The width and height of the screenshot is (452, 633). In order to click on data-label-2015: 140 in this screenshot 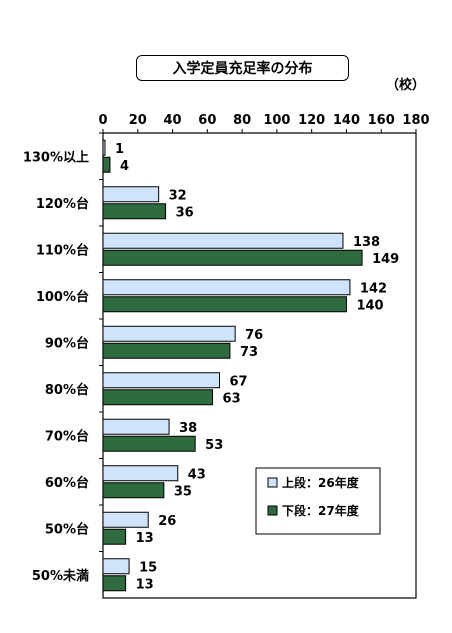, I will do `click(369, 305)`.